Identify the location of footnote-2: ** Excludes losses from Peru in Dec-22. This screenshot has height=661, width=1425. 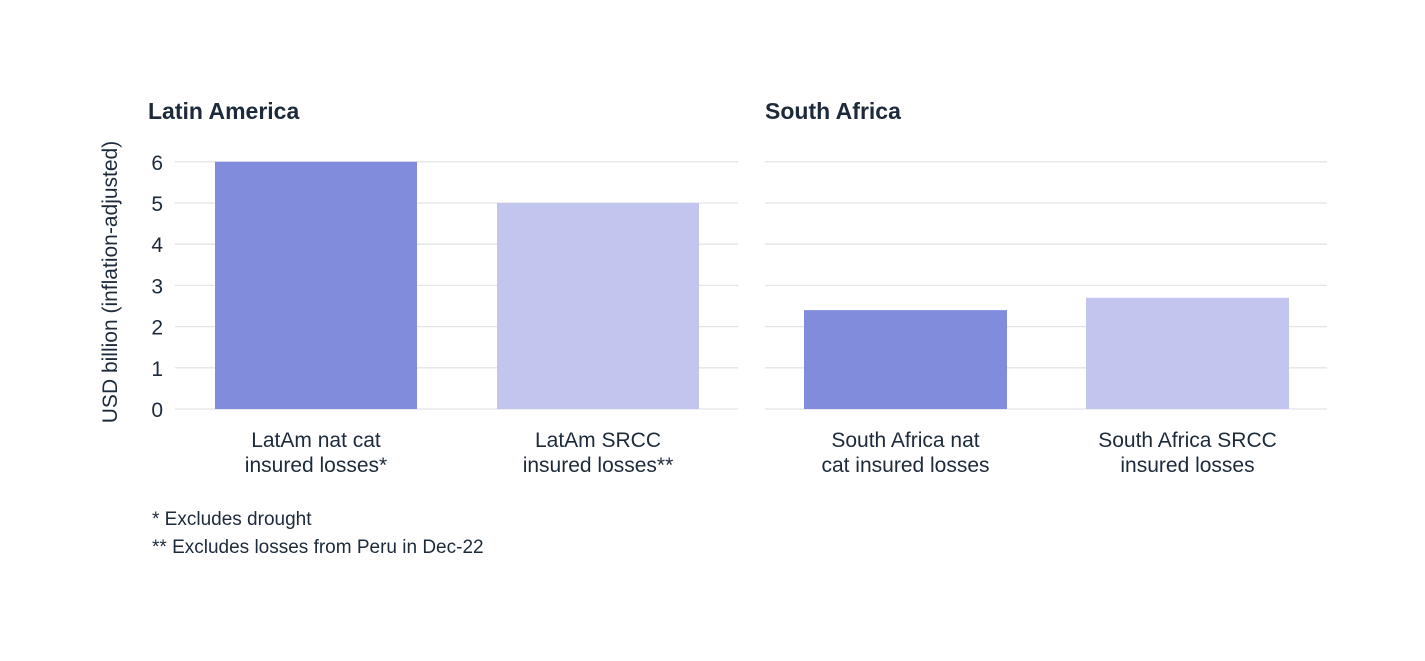
(318, 547).